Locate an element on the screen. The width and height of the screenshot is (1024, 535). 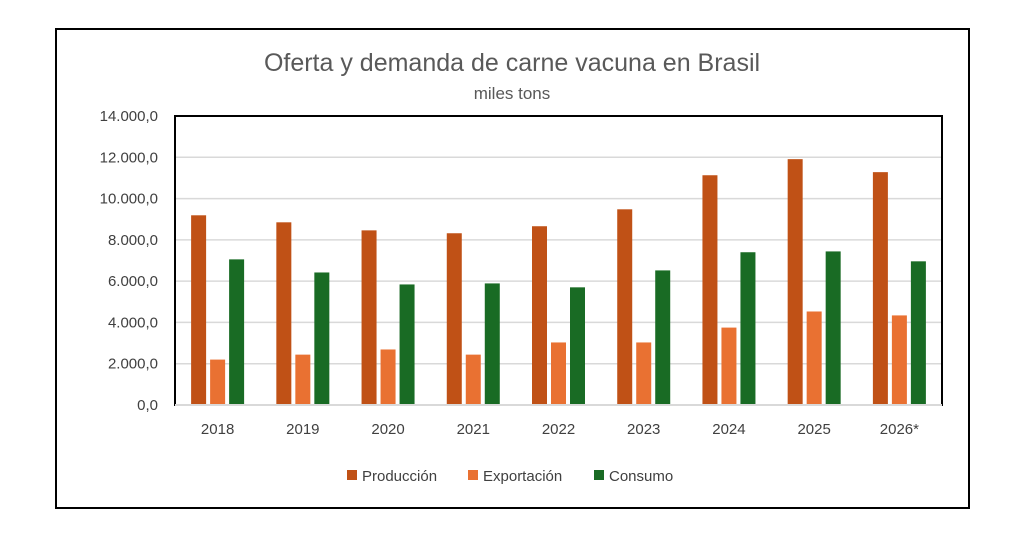
x-tick-label: 2021 is located at coordinates (473, 429).